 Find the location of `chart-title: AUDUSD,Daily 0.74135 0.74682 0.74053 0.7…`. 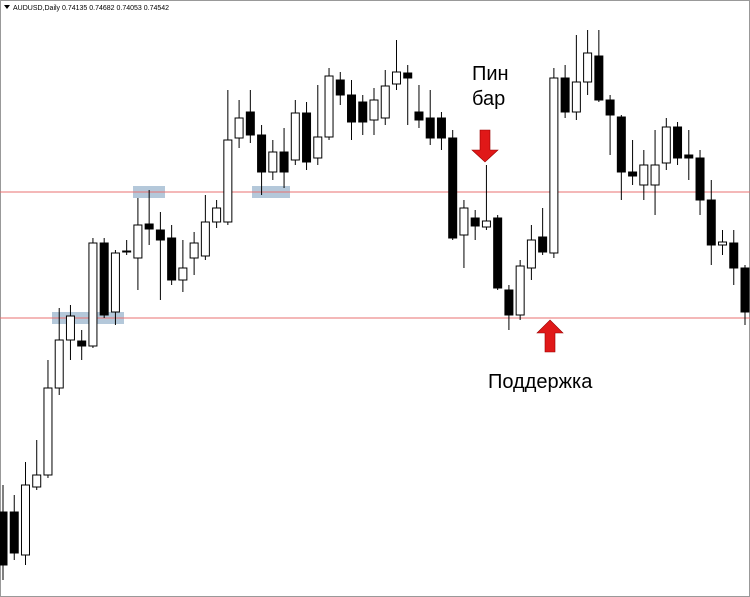

chart-title: AUDUSD,Daily 0.74135 0.74682 0.74053 0.7… is located at coordinates (91, 8).